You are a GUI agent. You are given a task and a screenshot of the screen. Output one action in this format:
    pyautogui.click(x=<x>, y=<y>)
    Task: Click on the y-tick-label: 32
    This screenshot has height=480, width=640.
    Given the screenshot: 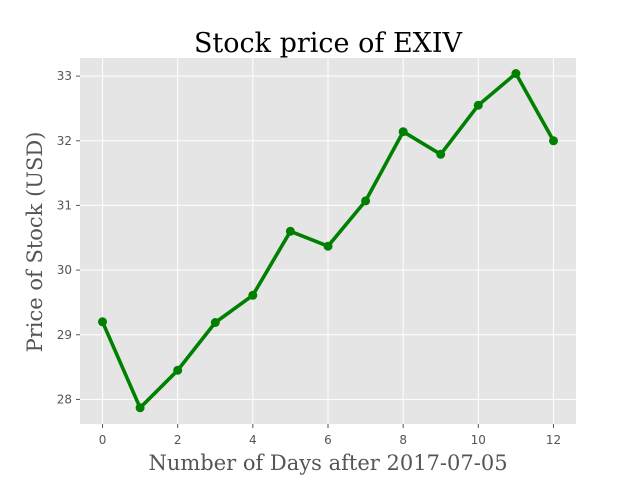 What is the action you would take?
    pyautogui.click(x=64, y=141)
    